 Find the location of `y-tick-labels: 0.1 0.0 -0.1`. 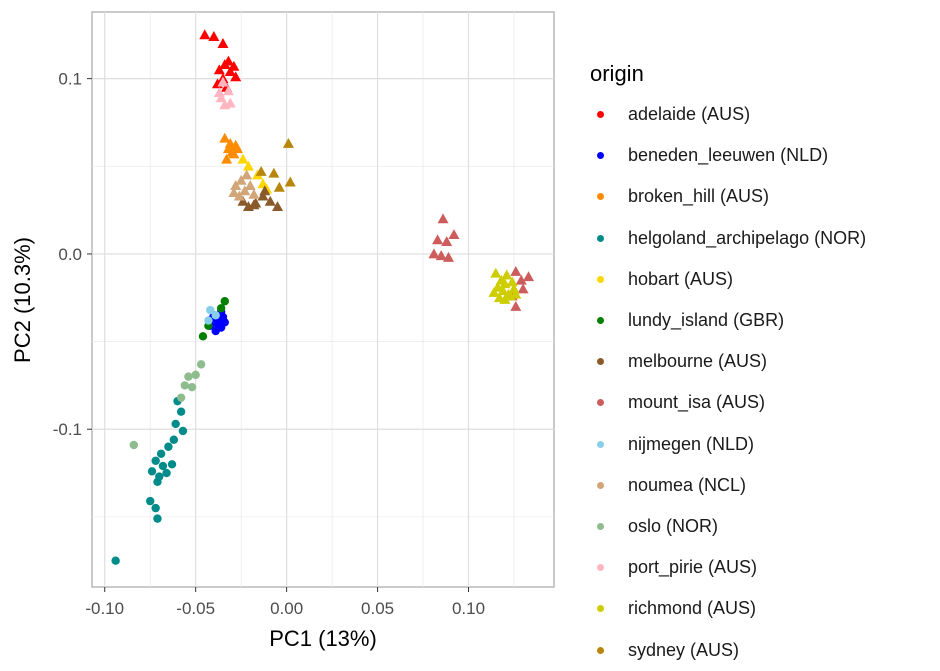

y-tick-labels: 0.1 0.0 -0.1 is located at coordinates (67, 255).